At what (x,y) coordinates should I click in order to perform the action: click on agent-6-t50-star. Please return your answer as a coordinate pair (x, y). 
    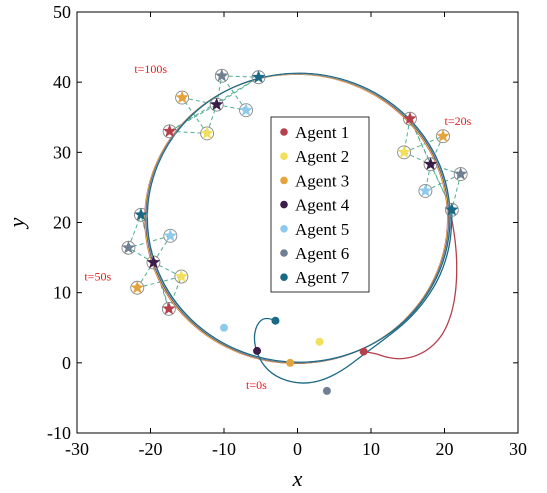
    Looking at the image, I should click on (128, 247).